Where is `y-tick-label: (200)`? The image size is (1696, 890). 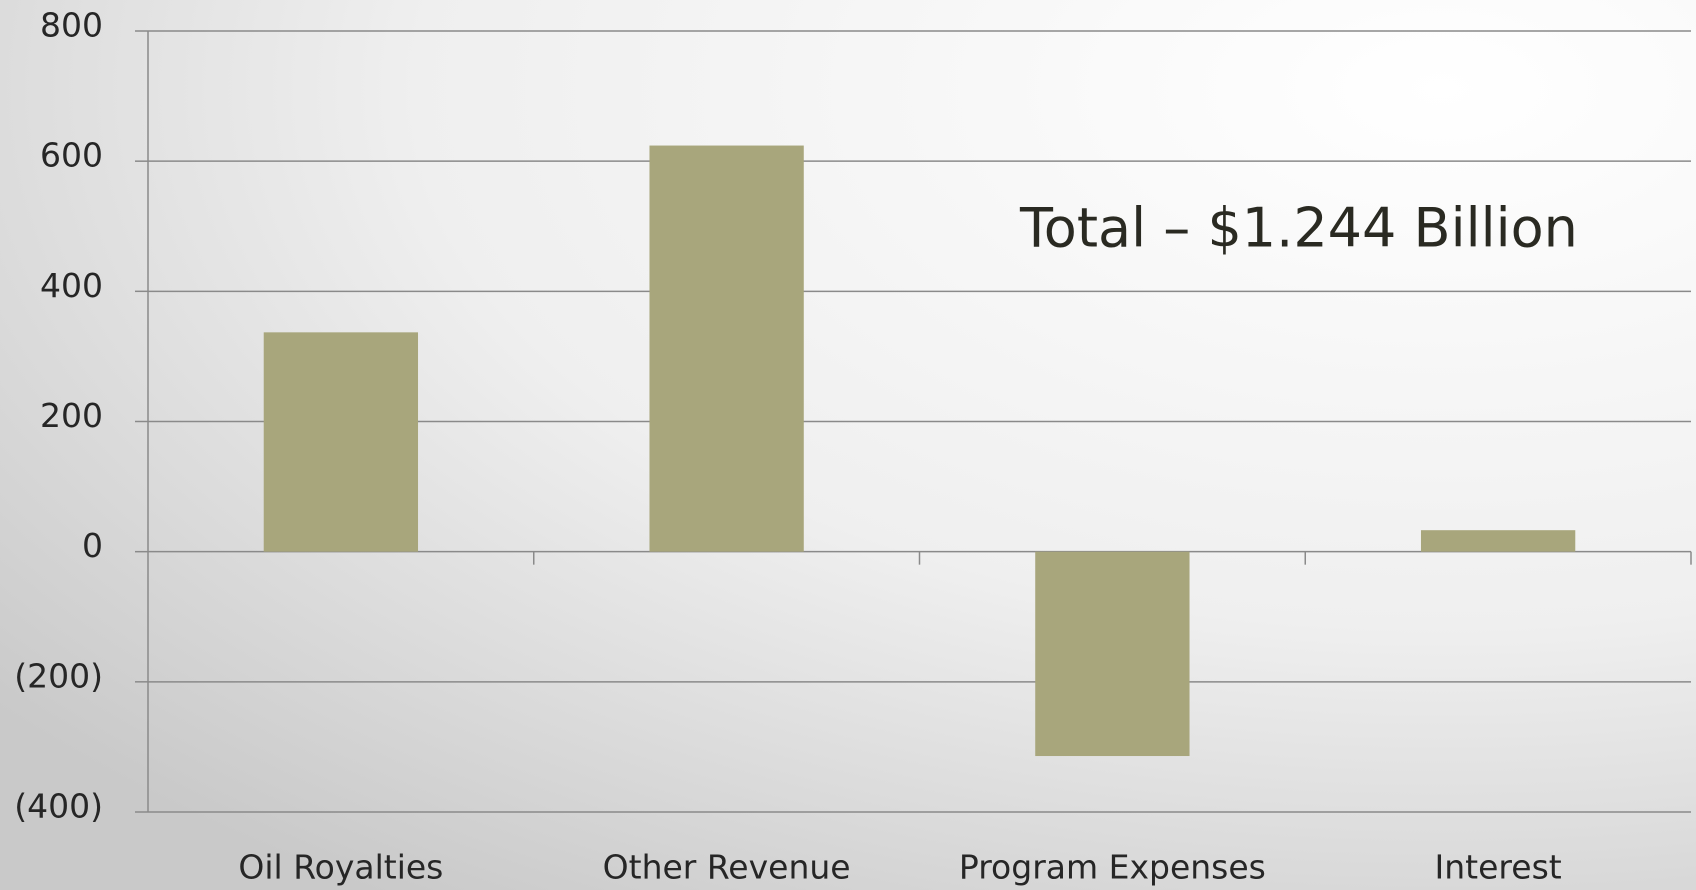
y-tick-label: (200) is located at coordinates (58, 675).